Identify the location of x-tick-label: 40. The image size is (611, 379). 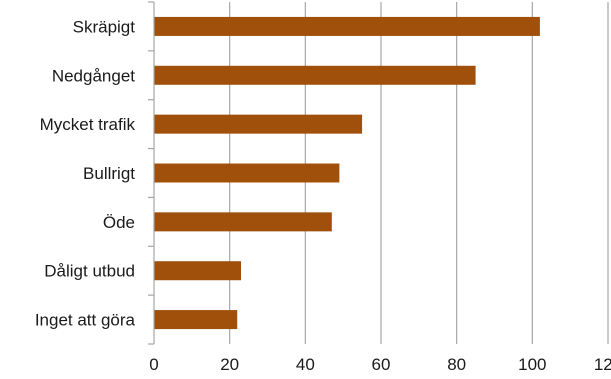
(305, 364).